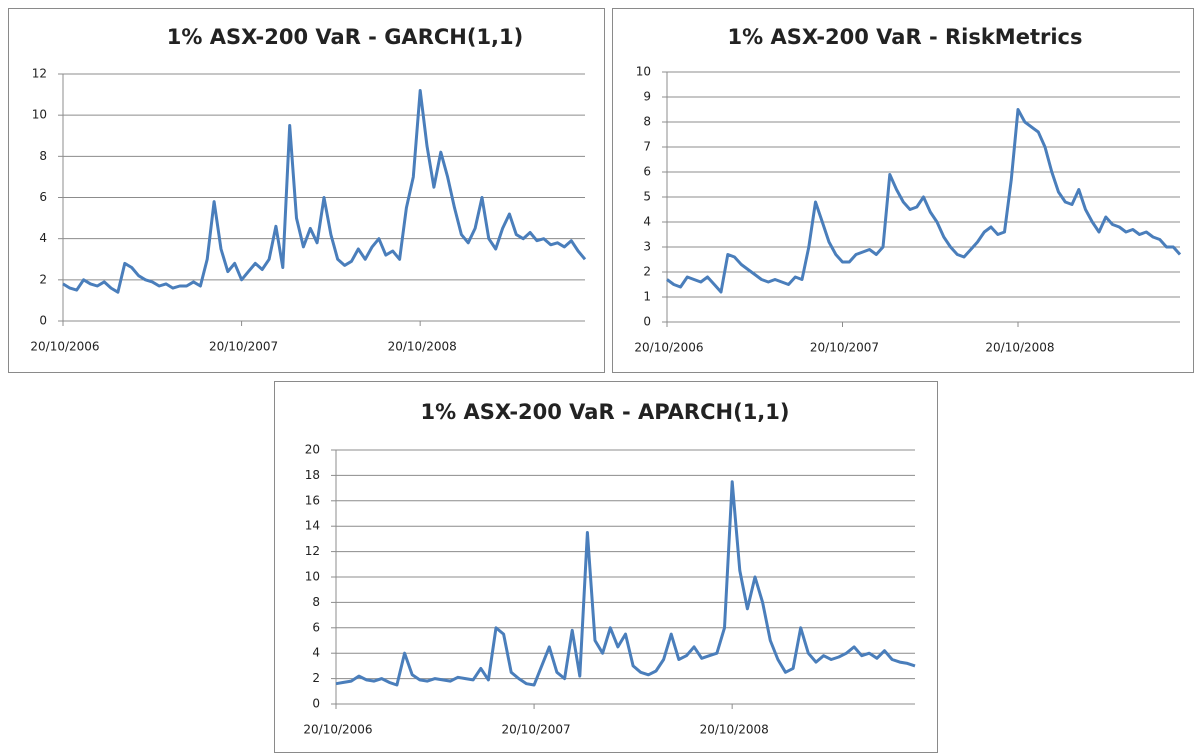 Image resolution: width=1197 pixels, height=753 pixels. Describe the element at coordinates (345, 37) in the screenshot. I see `chart-title: 1% ASX-200 VaR - GARCH(1,1)` at that location.